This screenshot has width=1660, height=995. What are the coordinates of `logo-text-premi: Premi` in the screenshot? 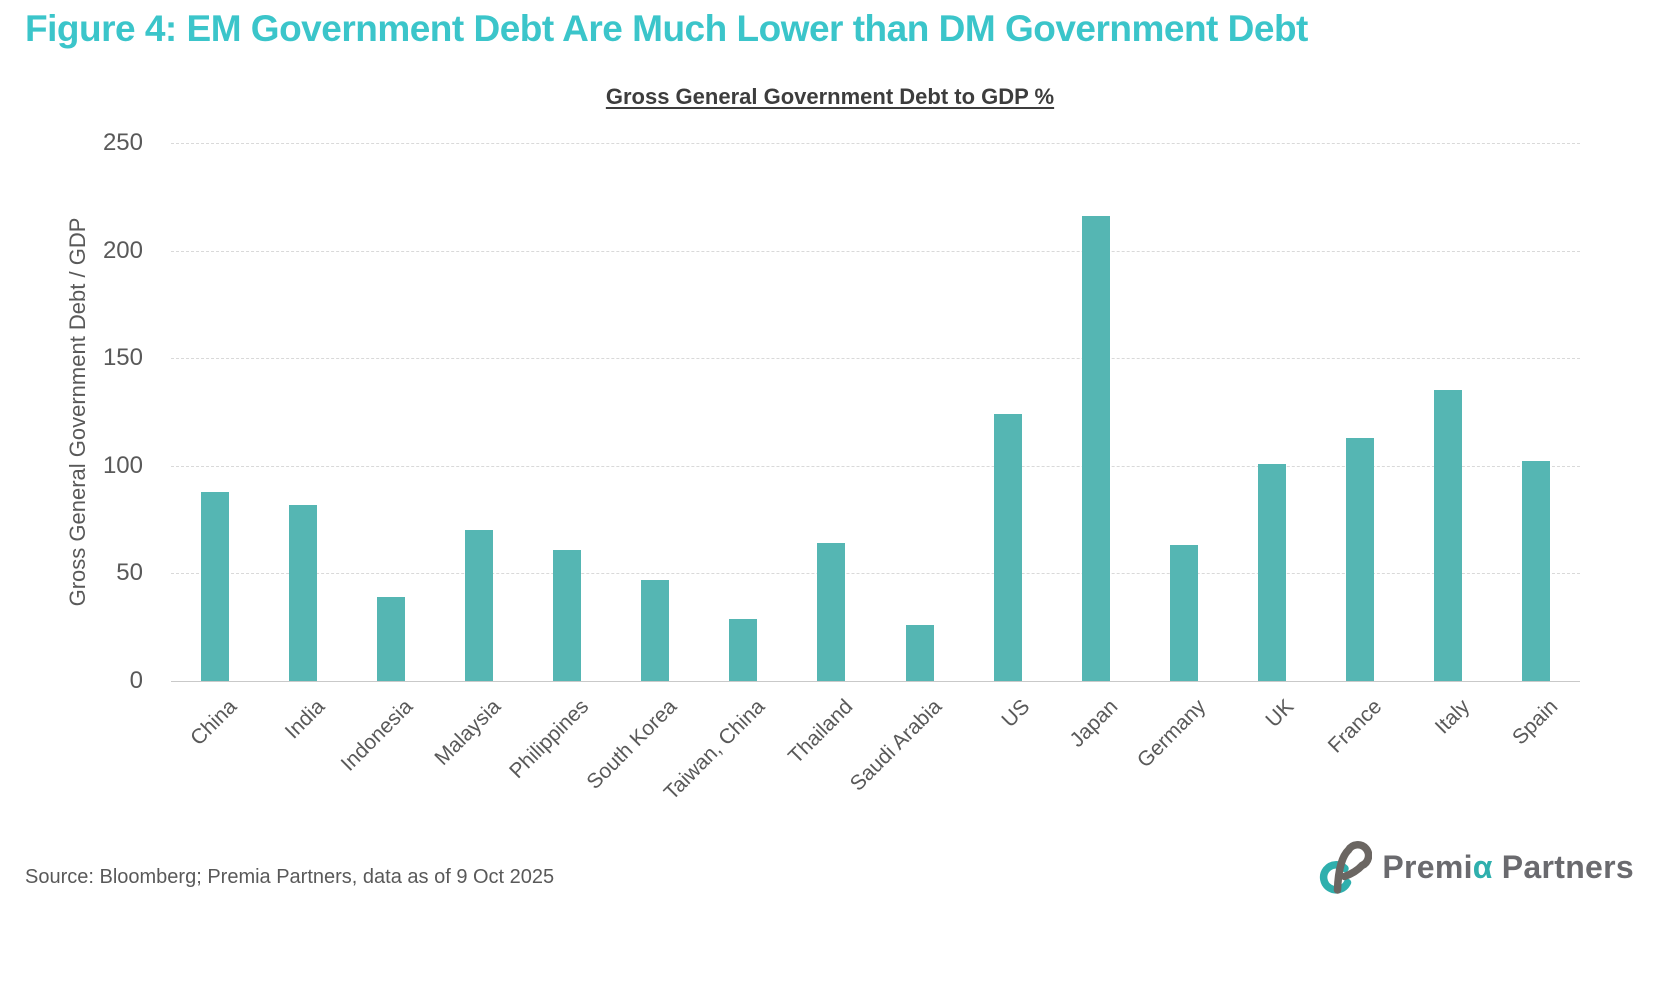 It's located at (1427, 866).